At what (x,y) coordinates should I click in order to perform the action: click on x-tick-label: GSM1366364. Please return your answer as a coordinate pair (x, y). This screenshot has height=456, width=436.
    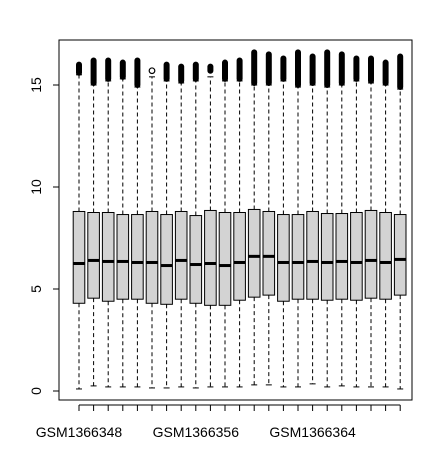
    Looking at the image, I should click on (312, 432).